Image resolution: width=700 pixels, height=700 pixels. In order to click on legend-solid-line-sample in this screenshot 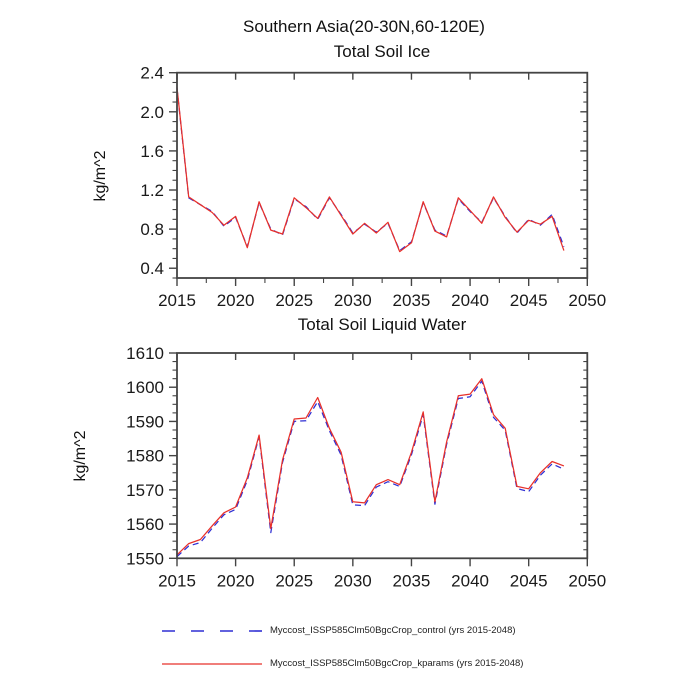, I will do `click(212, 664)`.